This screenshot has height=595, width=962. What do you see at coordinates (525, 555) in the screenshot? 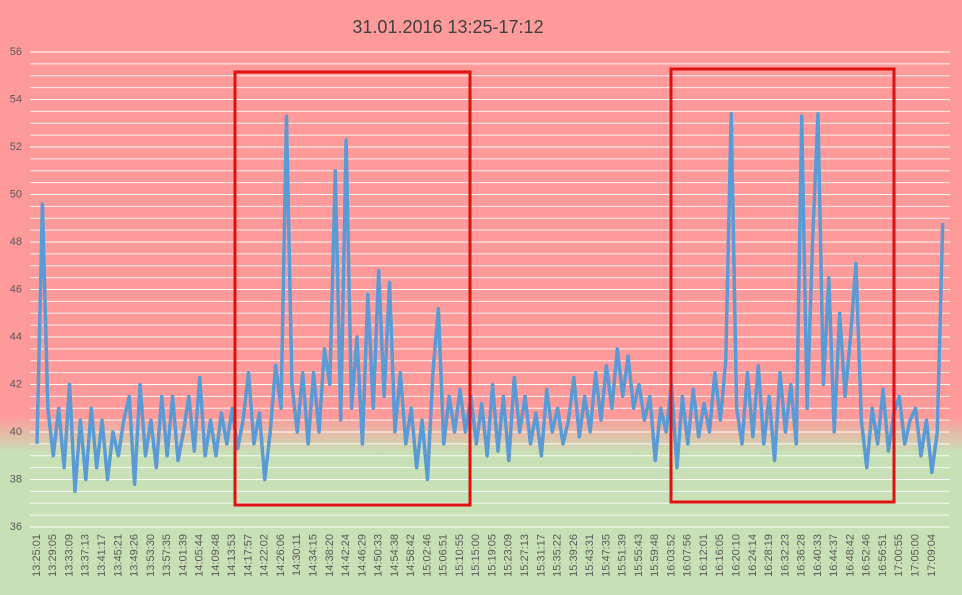
I see `x-tick-label: 15:27:13` at bounding box center [525, 555].